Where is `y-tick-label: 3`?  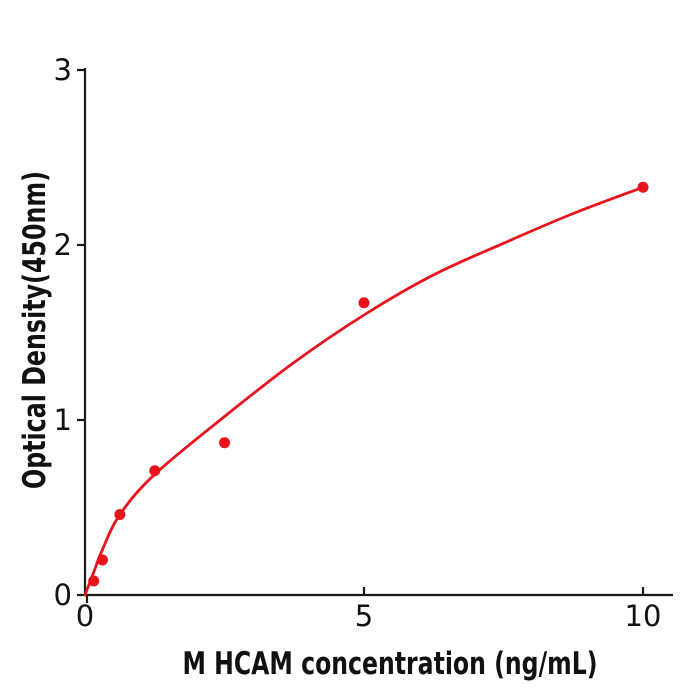 y-tick-label: 3 is located at coordinates (63, 70).